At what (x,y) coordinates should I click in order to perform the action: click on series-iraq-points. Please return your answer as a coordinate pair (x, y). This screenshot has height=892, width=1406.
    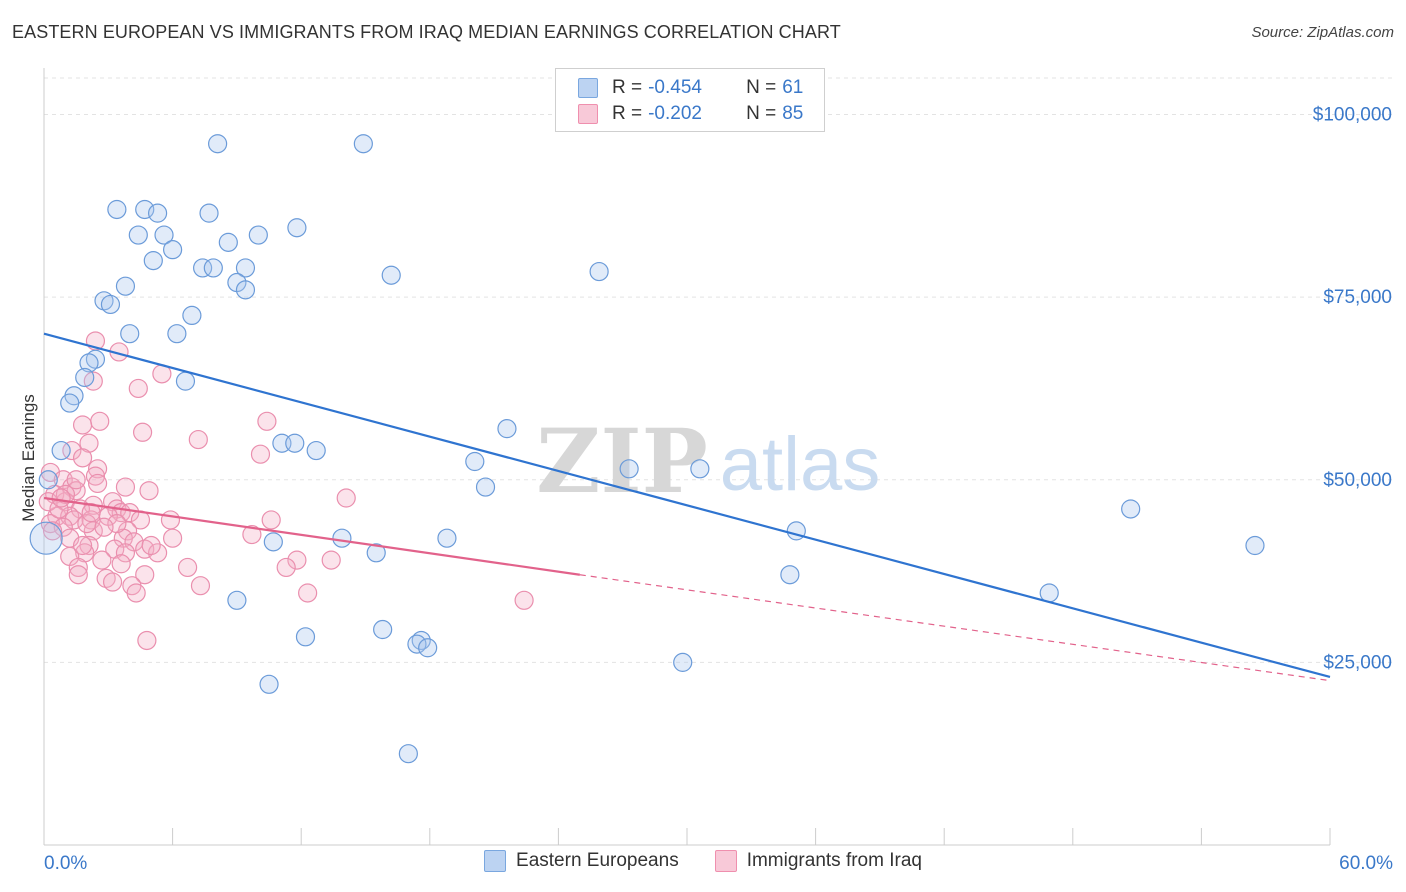
    Looking at the image, I should click on (286, 491).